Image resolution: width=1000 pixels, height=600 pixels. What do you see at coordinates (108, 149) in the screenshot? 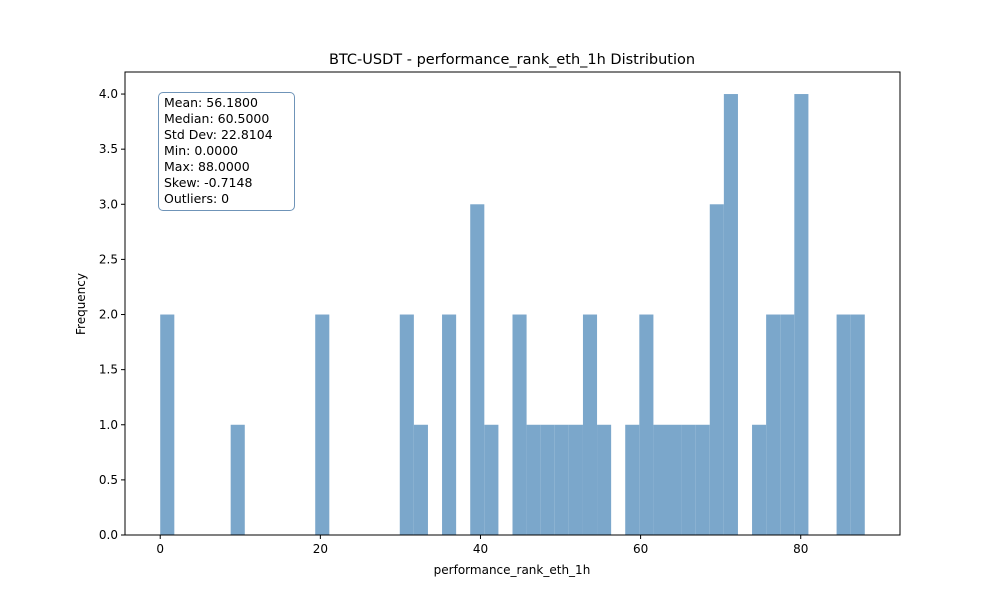
I see `y-tick-label: 3.5` at bounding box center [108, 149].